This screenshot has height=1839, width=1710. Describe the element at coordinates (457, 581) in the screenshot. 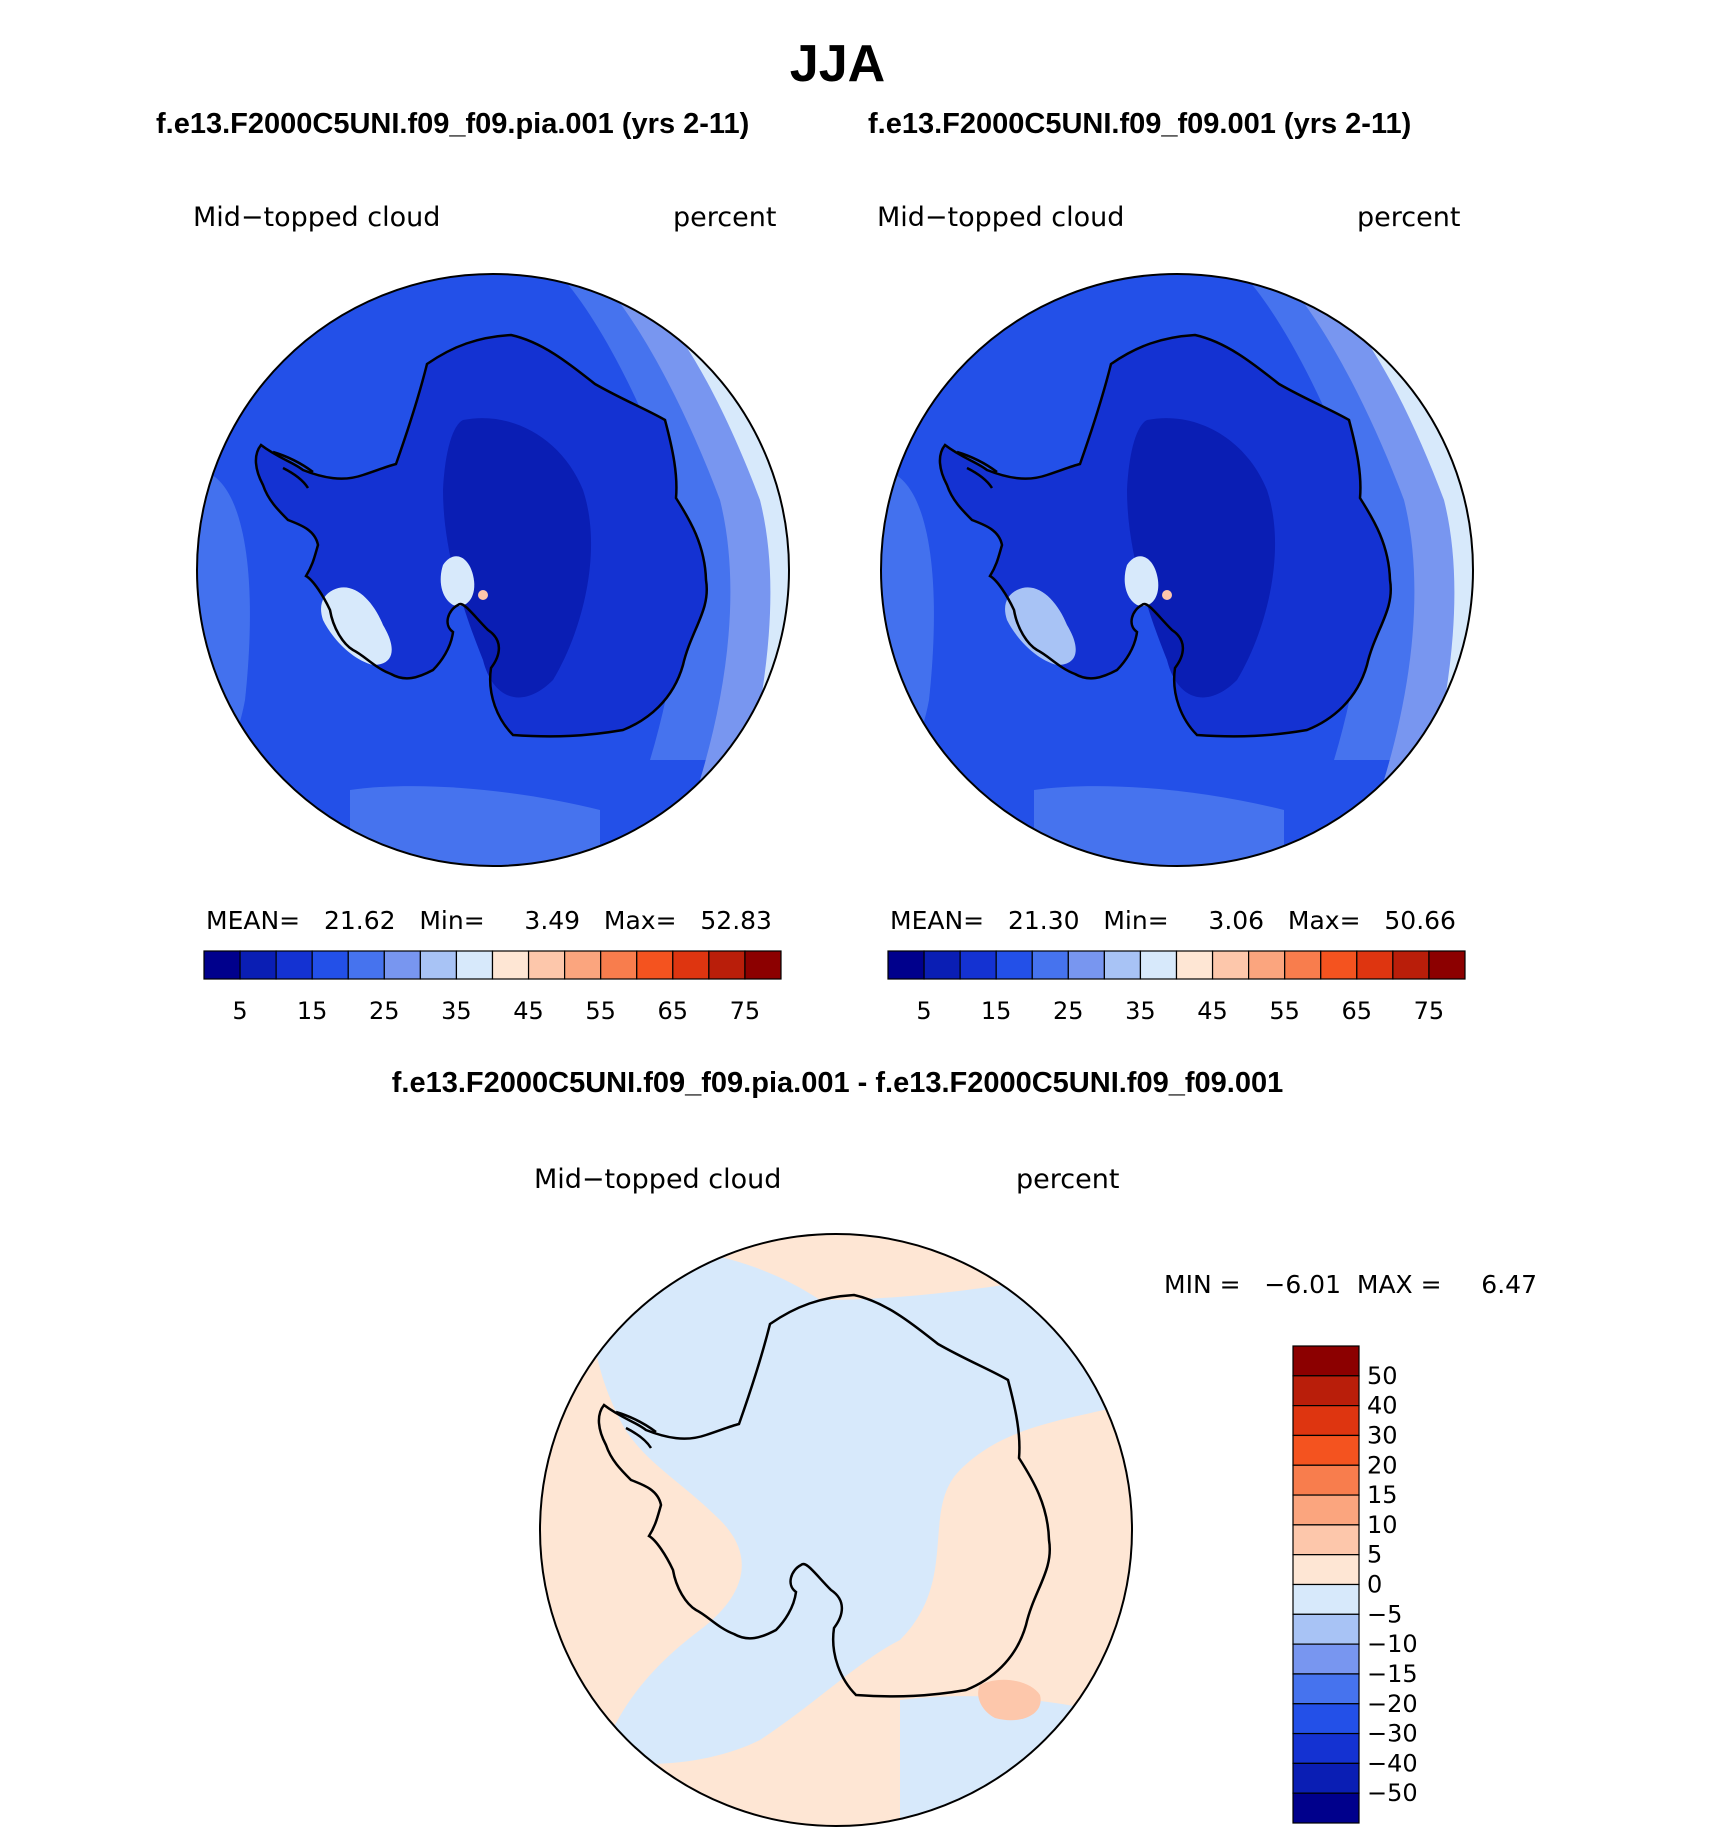

I see `region-left-spot` at that location.